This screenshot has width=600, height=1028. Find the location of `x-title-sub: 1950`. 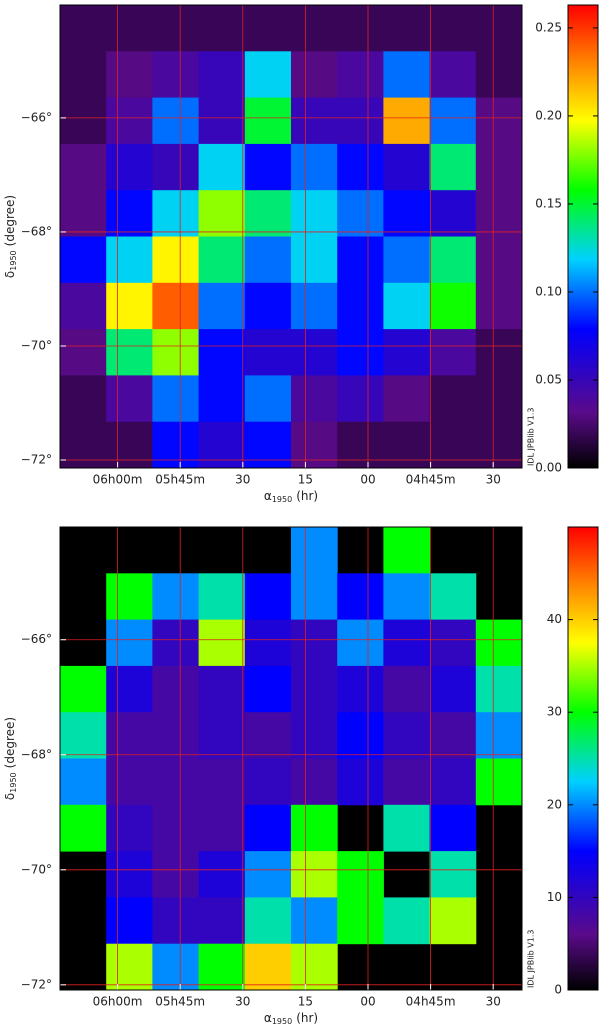

x-title-sub: 1950 is located at coordinates (282, 499).